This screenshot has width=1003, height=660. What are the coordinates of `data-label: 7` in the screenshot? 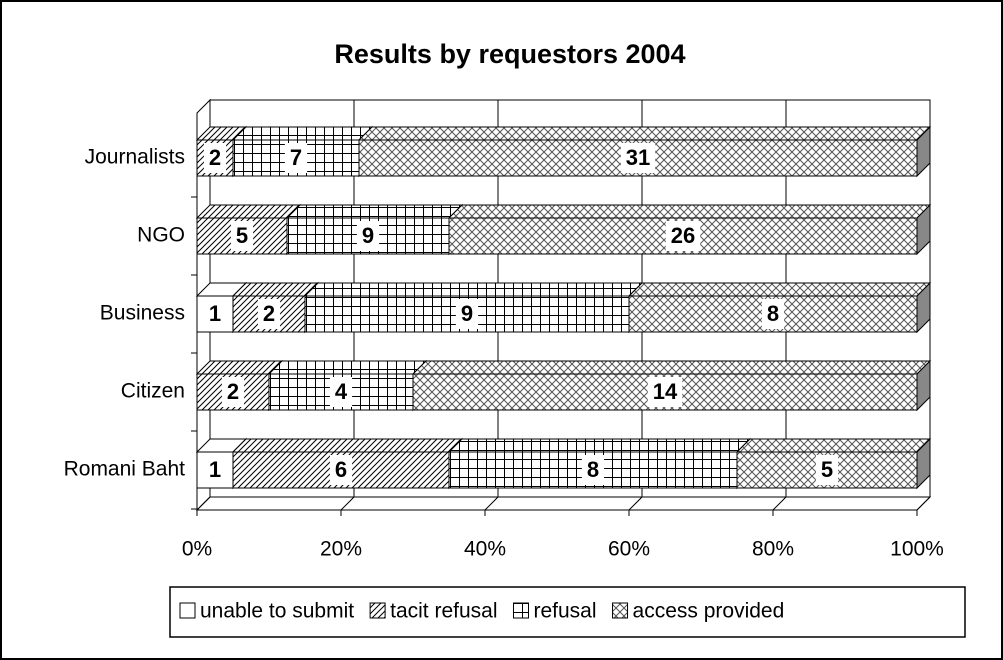 It's located at (296, 157).